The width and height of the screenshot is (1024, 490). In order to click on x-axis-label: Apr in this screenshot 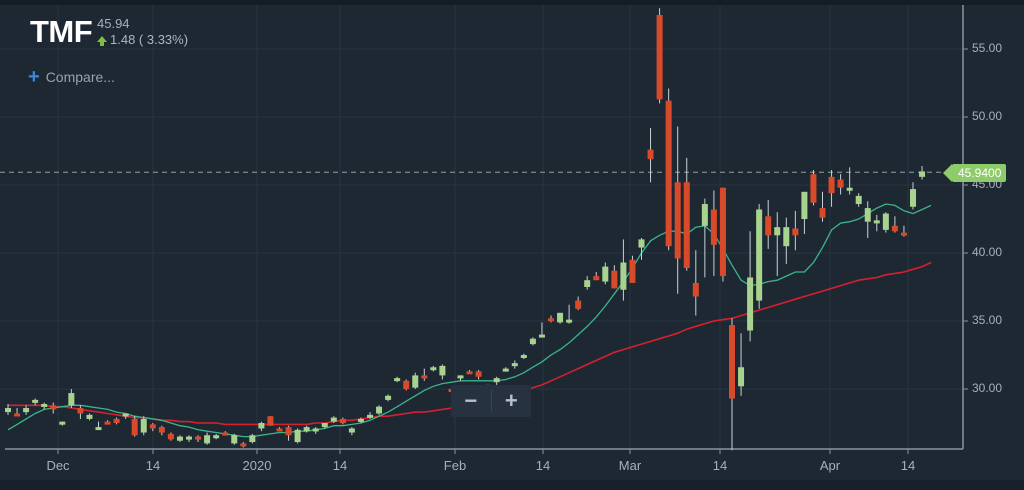, I will do `click(830, 465)`.